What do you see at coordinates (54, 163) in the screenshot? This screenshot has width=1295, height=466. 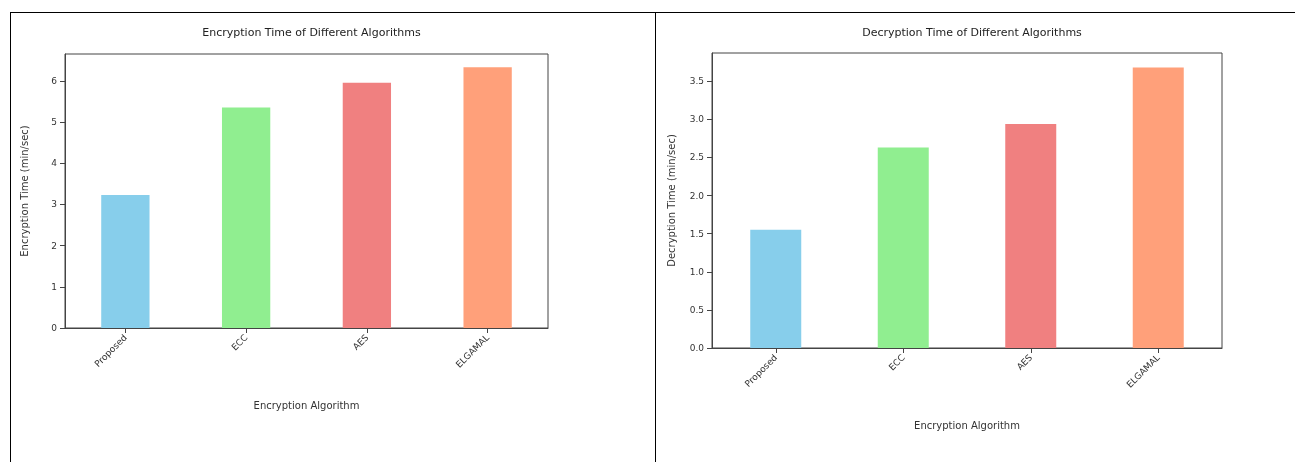 I see `y-tick-label: 4` at bounding box center [54, 163].